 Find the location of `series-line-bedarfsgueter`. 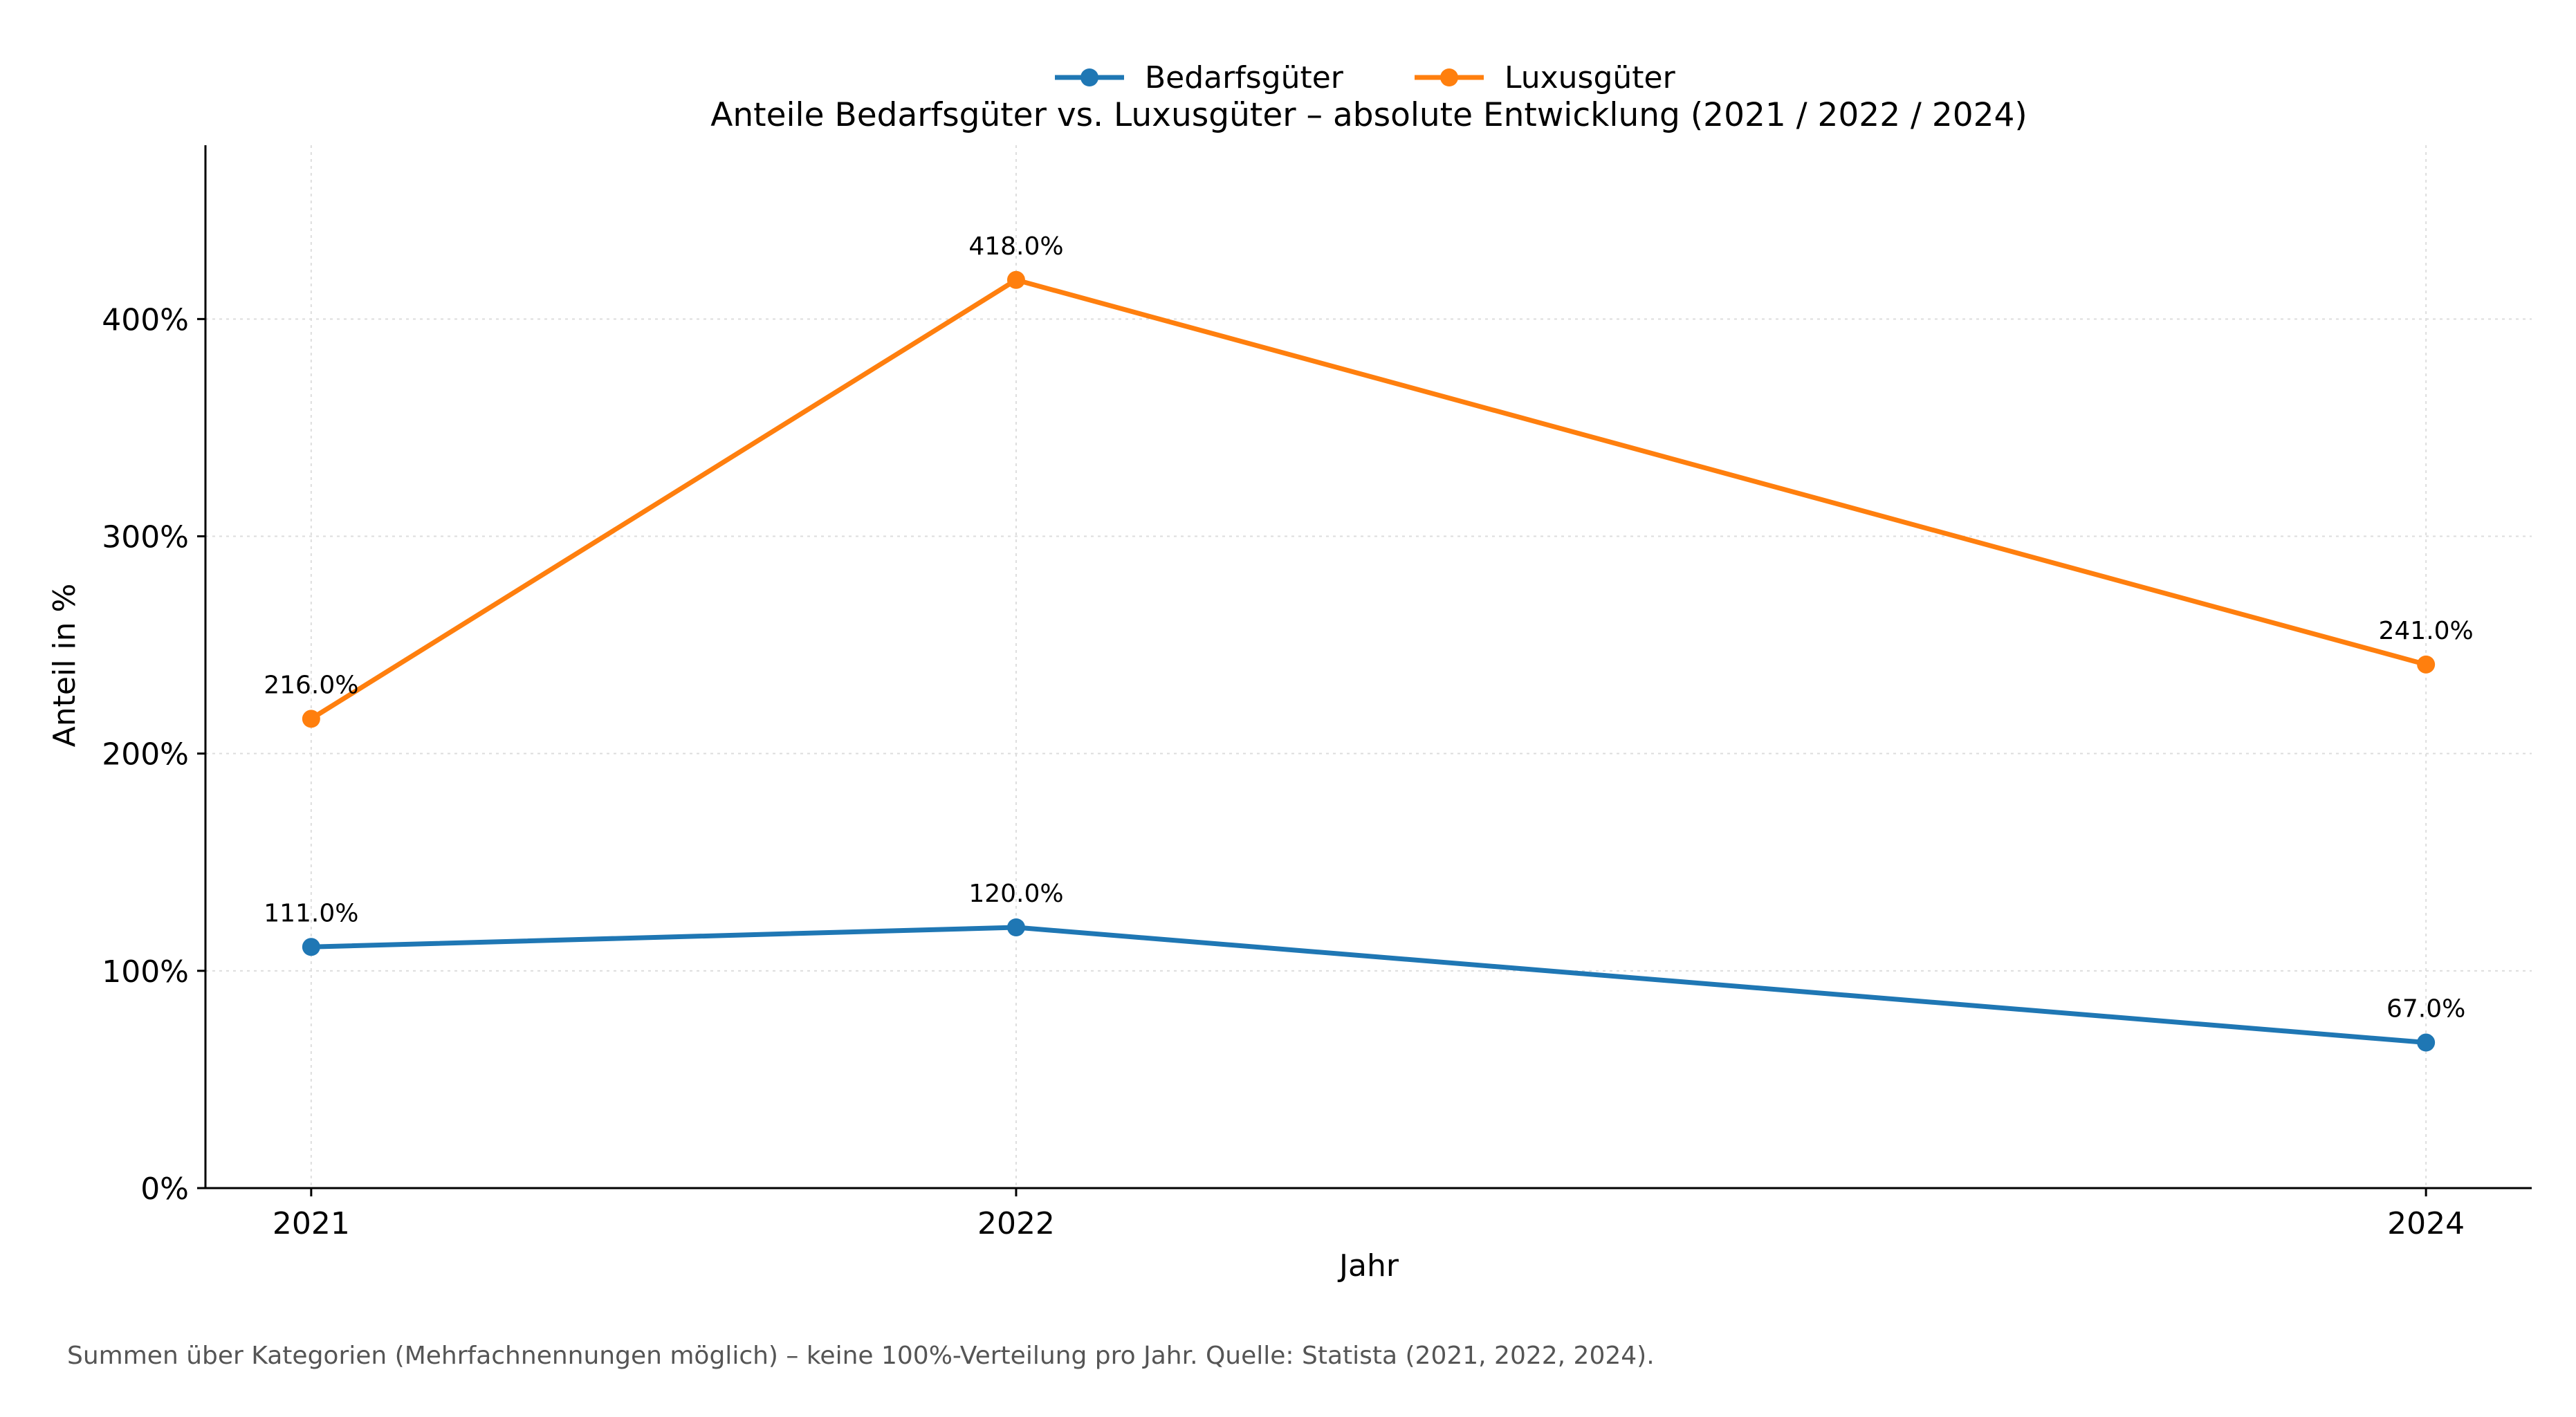

series-line-bedarfsgueter is located at coordinates (1369, 985).